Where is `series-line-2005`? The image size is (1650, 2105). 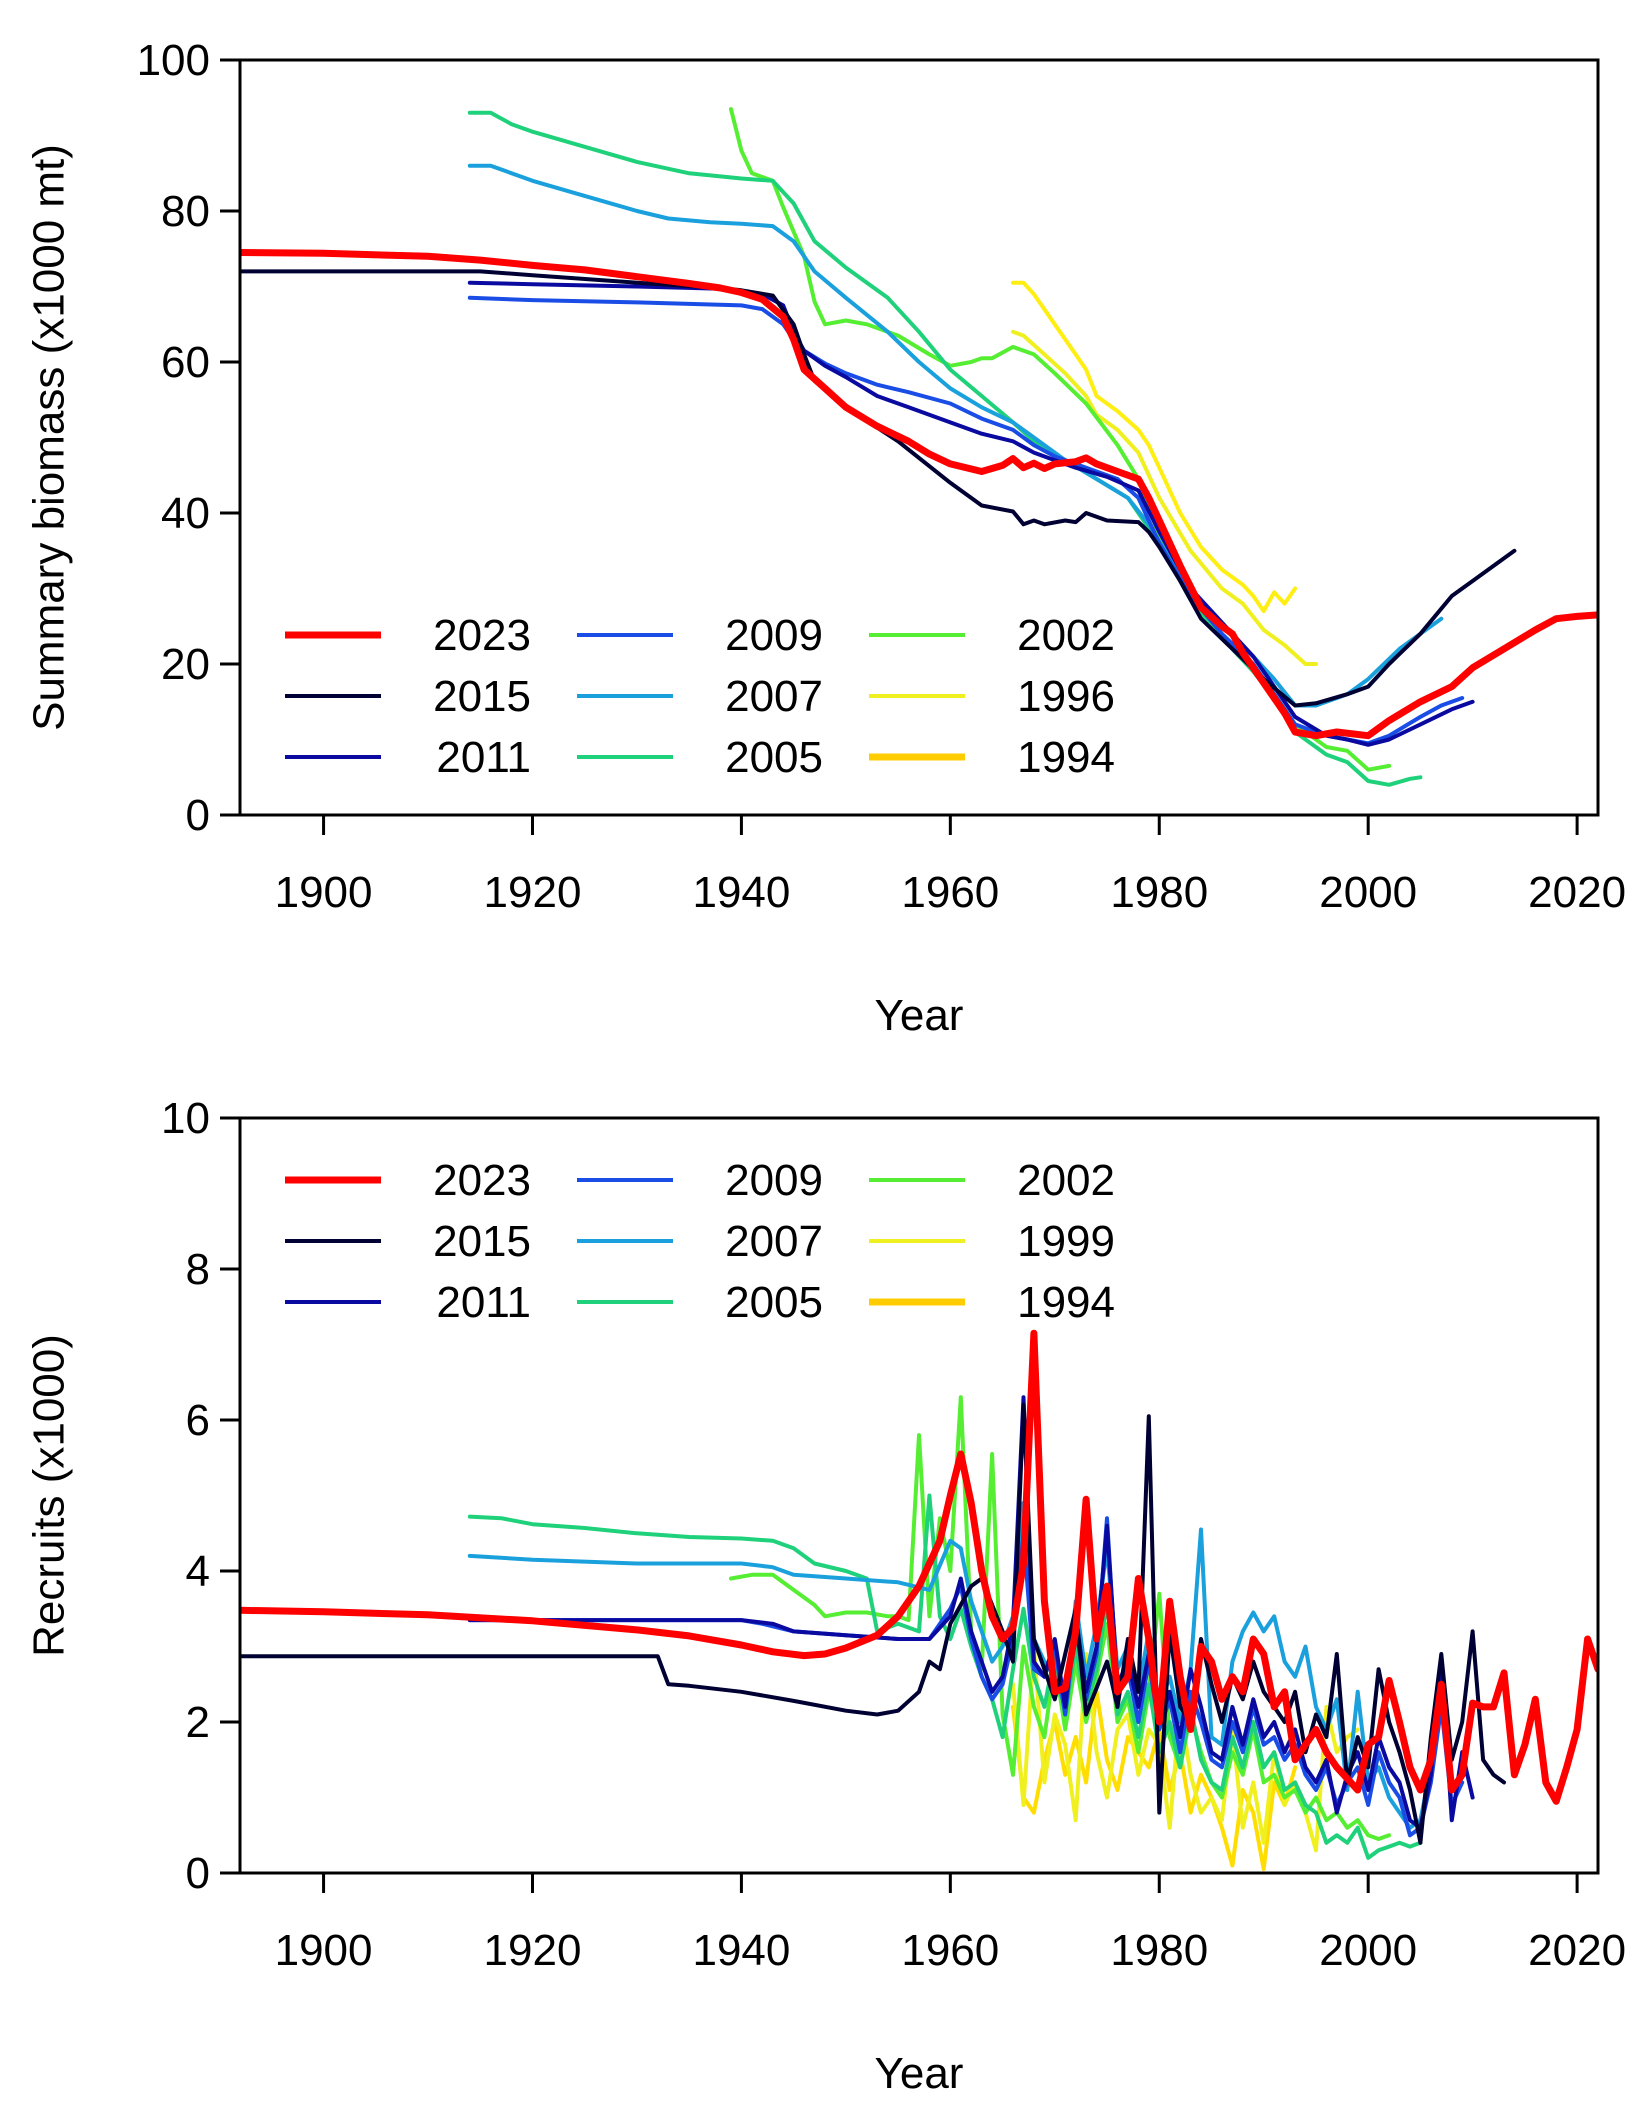 series-line-2005 is located at coordinates (945, 1676).